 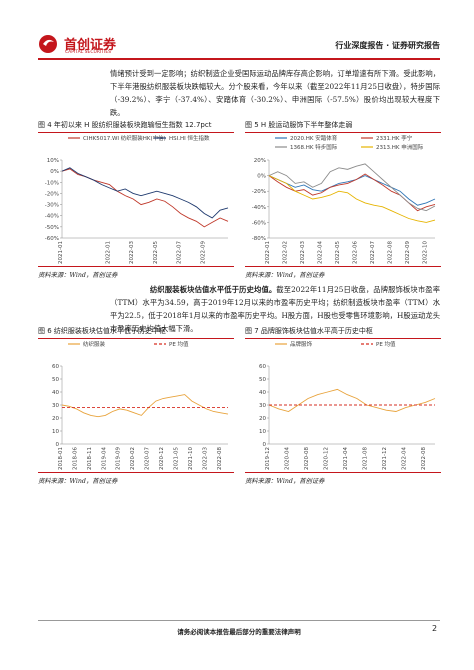 I want to click on x-tick-label: 2022-10, so click(x=425, y=252).